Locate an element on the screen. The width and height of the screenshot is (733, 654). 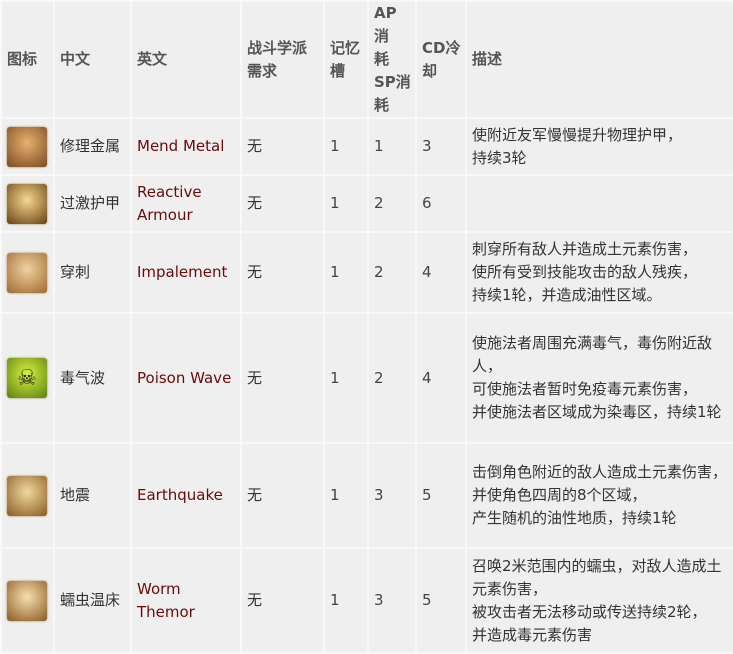
description: 使附近友军慢慢提升物理护甲， 持续3轮 is located at coordinates (599, 146).